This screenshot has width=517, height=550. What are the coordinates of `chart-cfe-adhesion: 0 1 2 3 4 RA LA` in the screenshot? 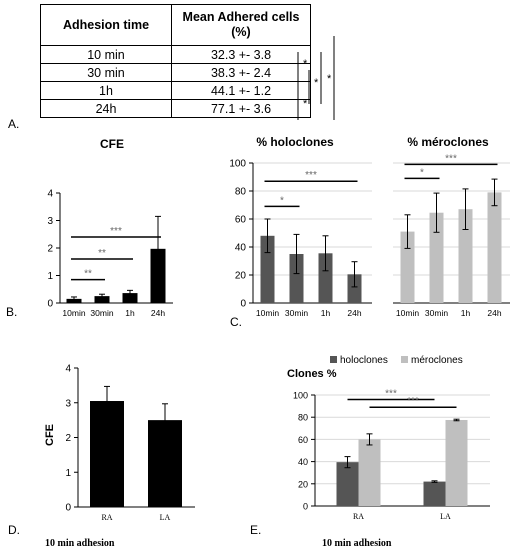 It's located at (130, 443).